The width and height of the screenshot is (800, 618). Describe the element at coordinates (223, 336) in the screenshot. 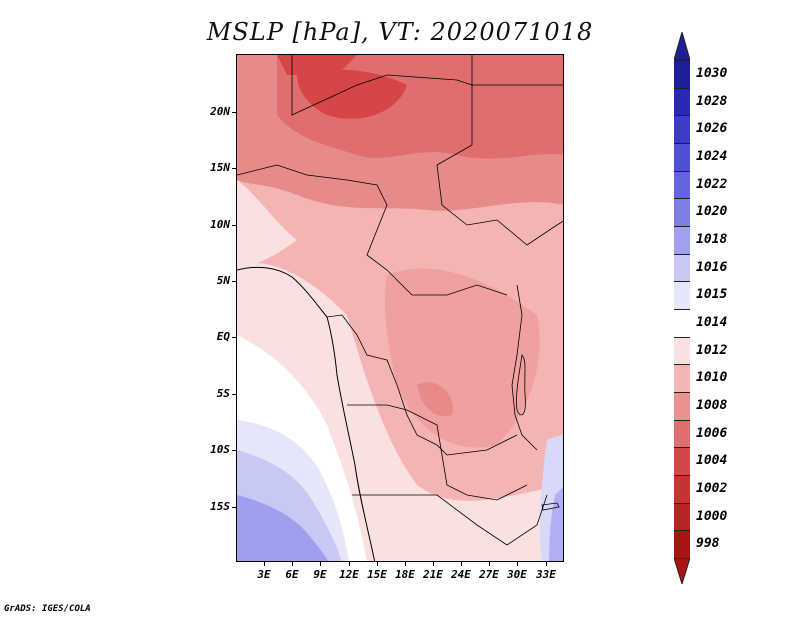

I see `lat-tick-label: EQ` at that location.